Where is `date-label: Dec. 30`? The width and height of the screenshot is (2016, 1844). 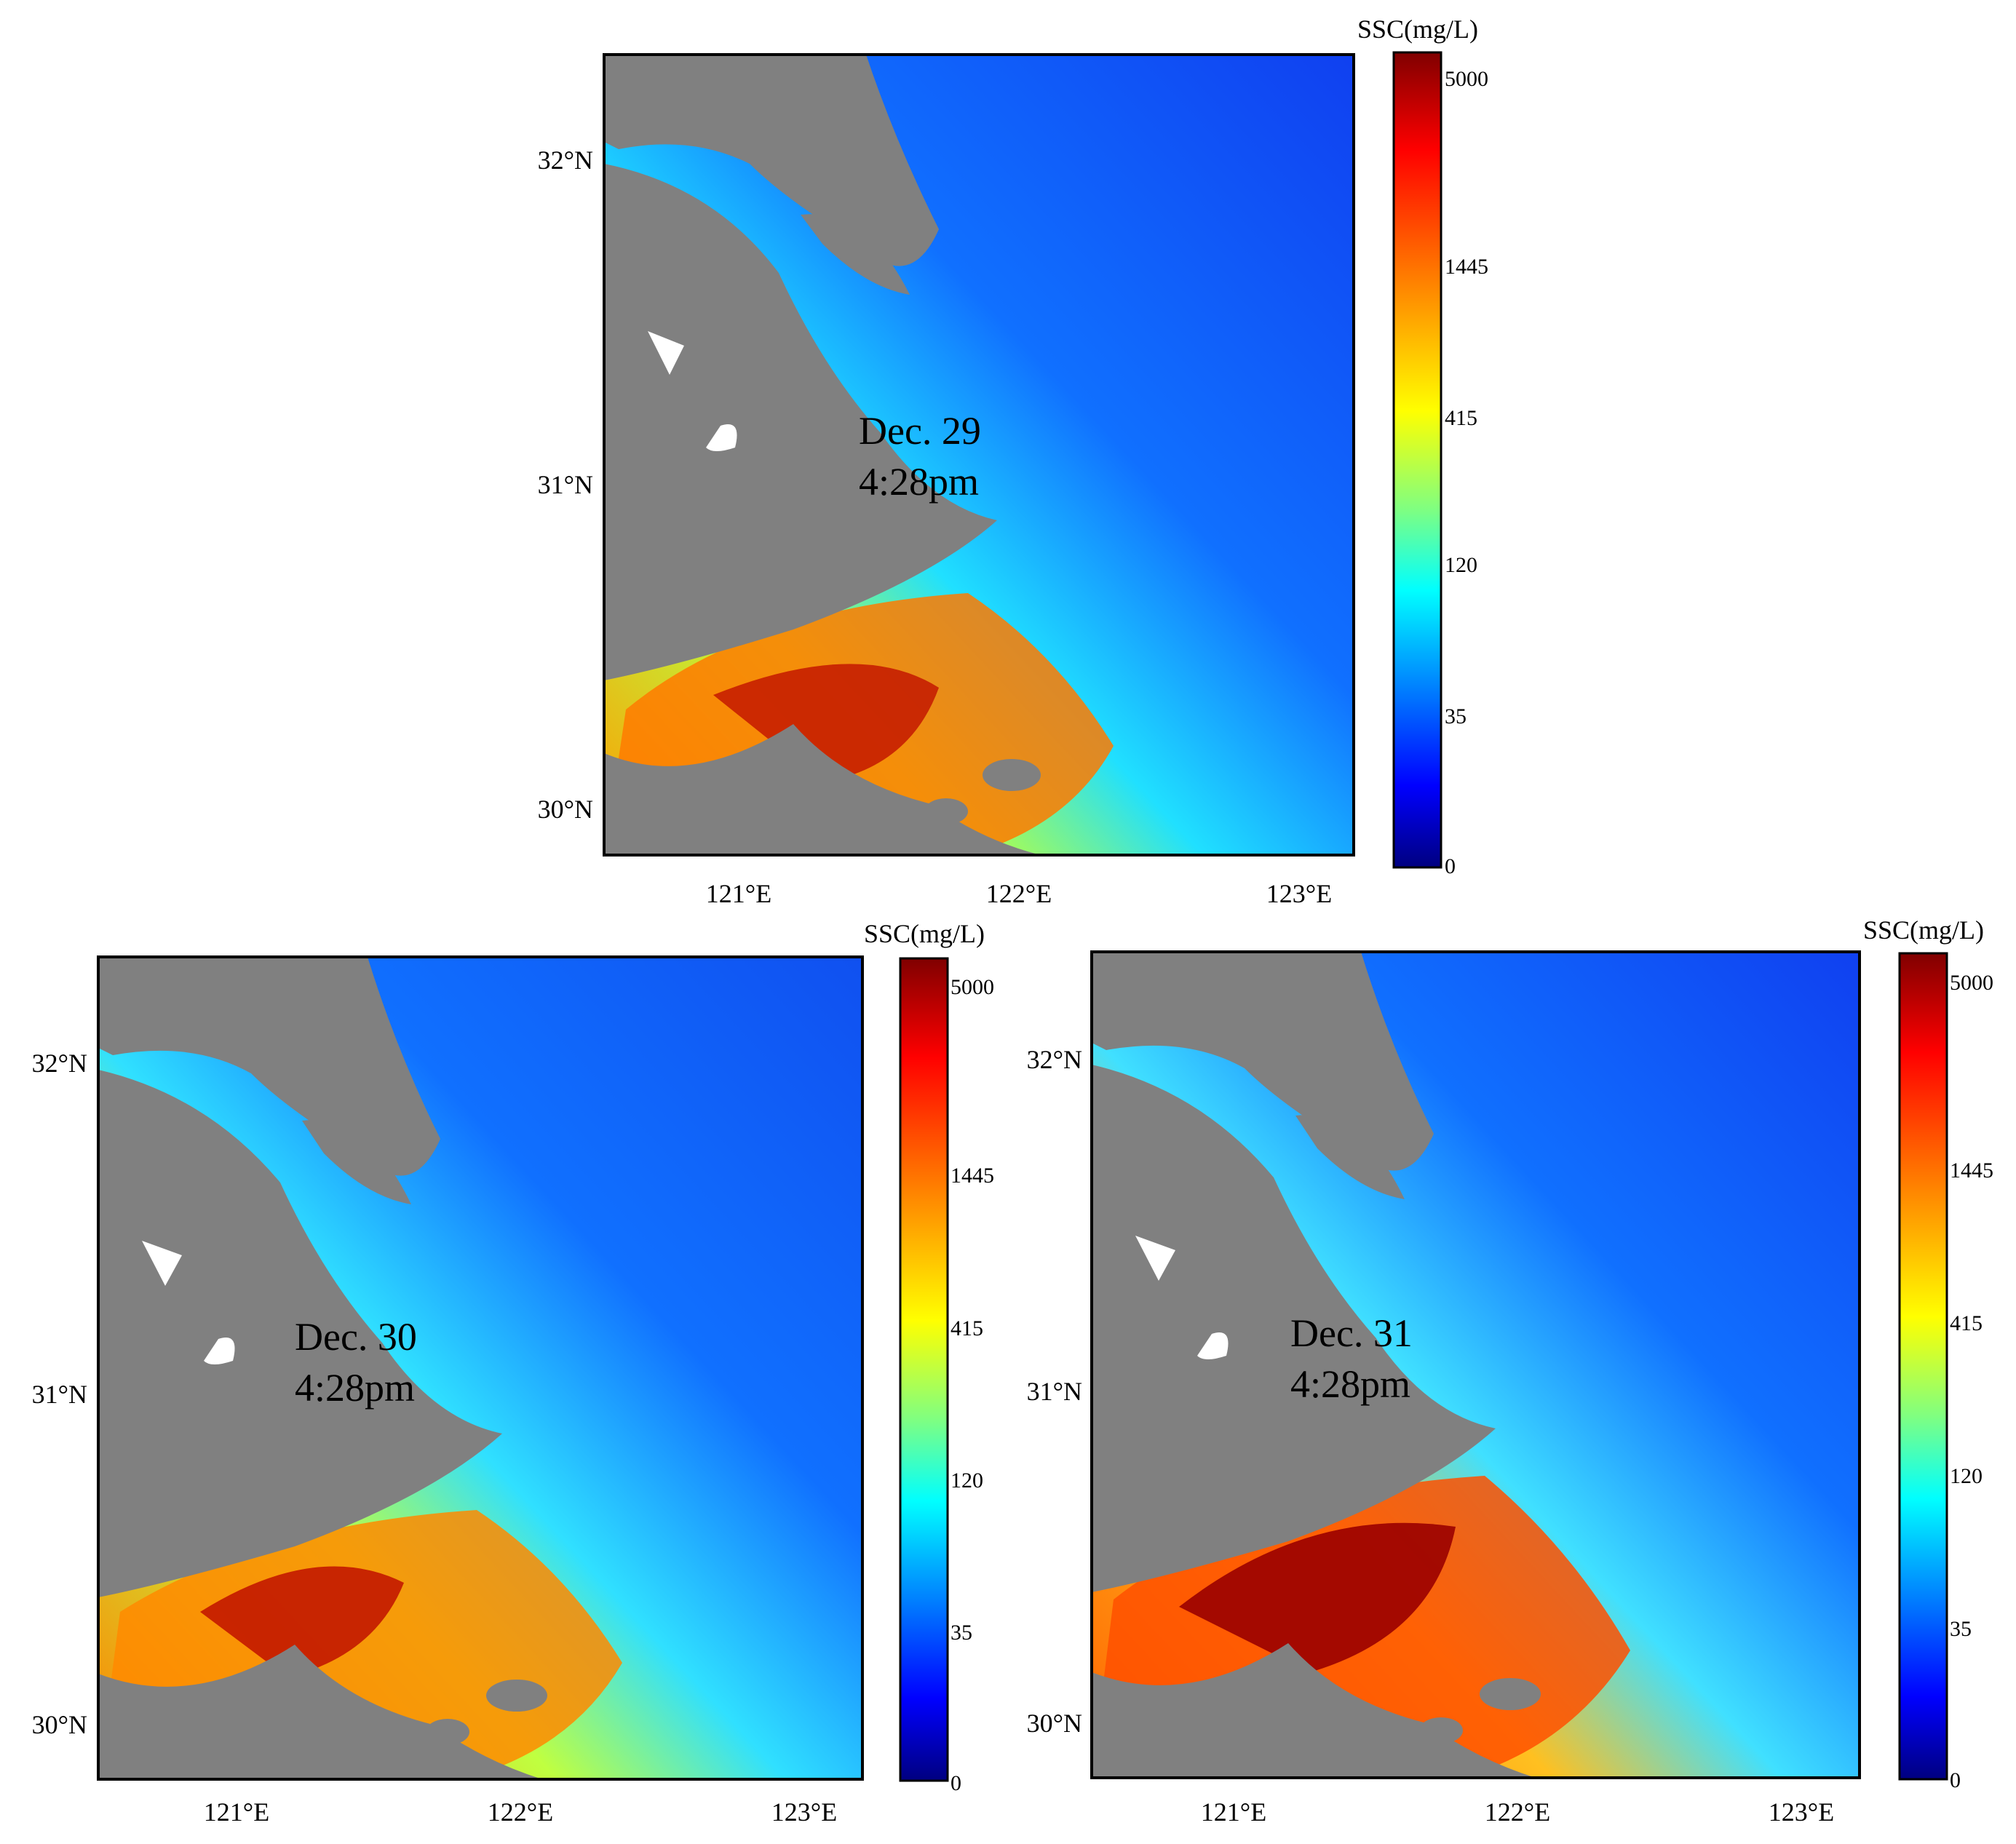
date-label: Dec. 30 is located at coordinates (356, 1337).